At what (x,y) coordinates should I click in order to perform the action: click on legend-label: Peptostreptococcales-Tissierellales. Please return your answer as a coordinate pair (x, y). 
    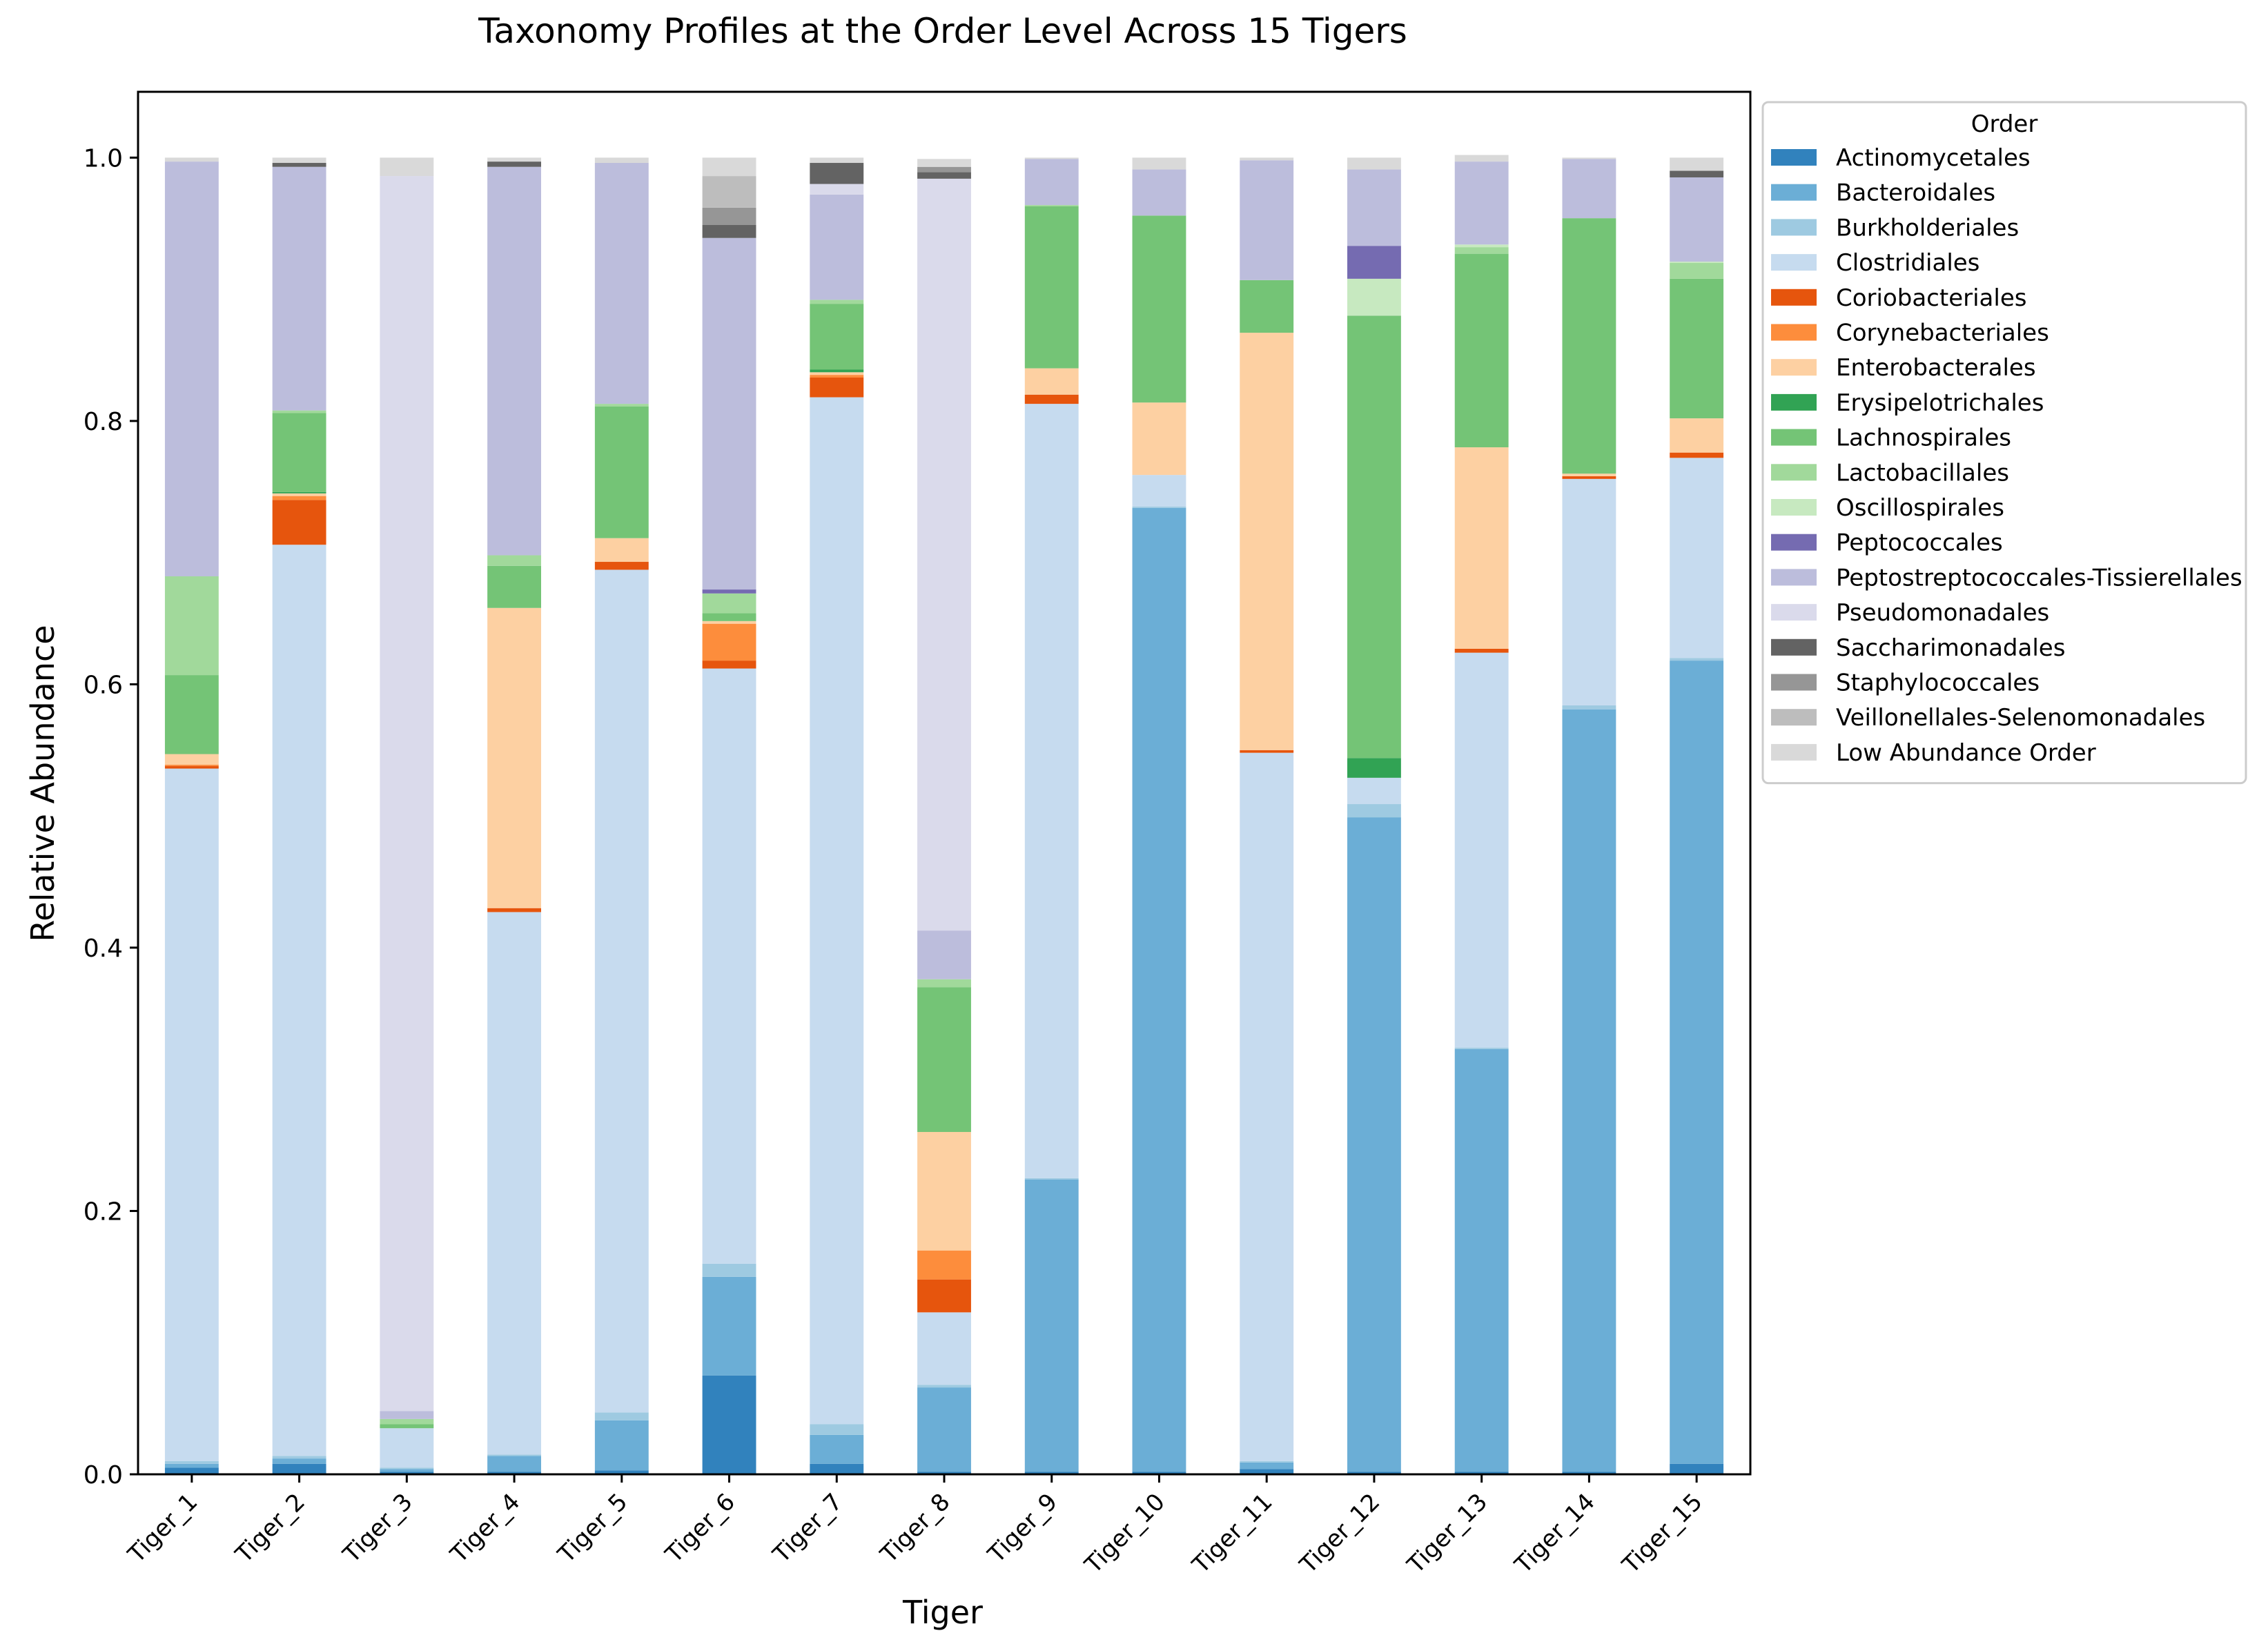
    Looking at the image, I should click on (2039, 578).